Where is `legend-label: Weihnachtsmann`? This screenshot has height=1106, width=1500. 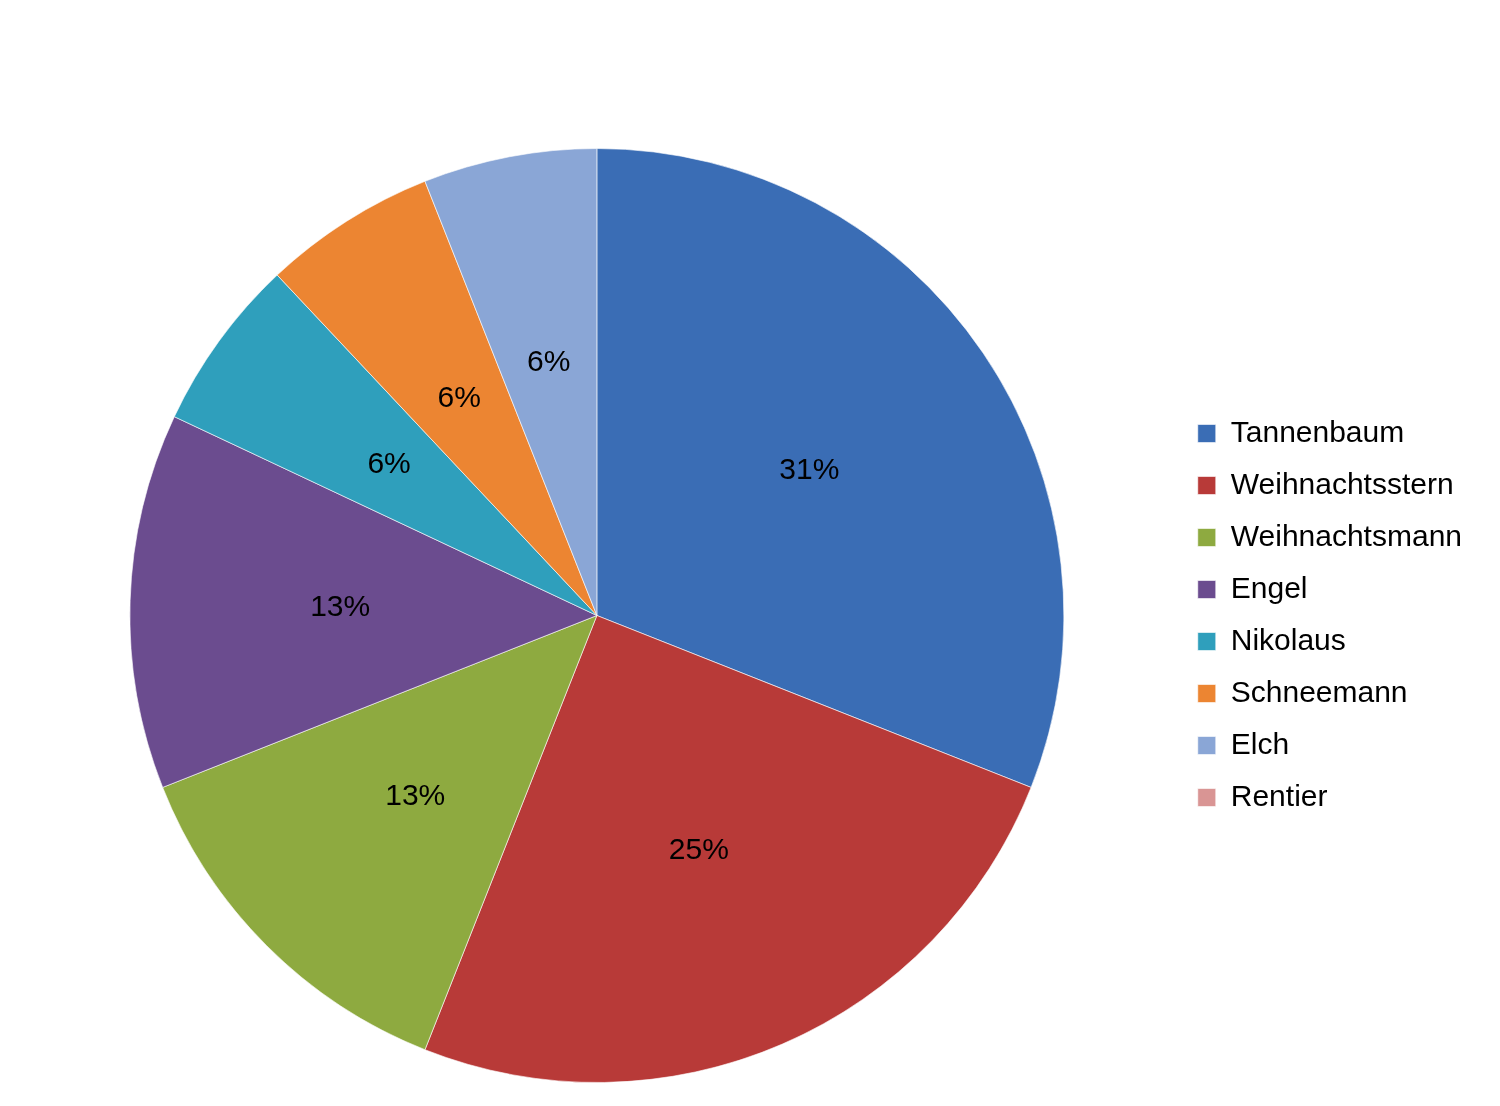 legend-label: Weihnachtsmann is located at coordinates (1346, 535).